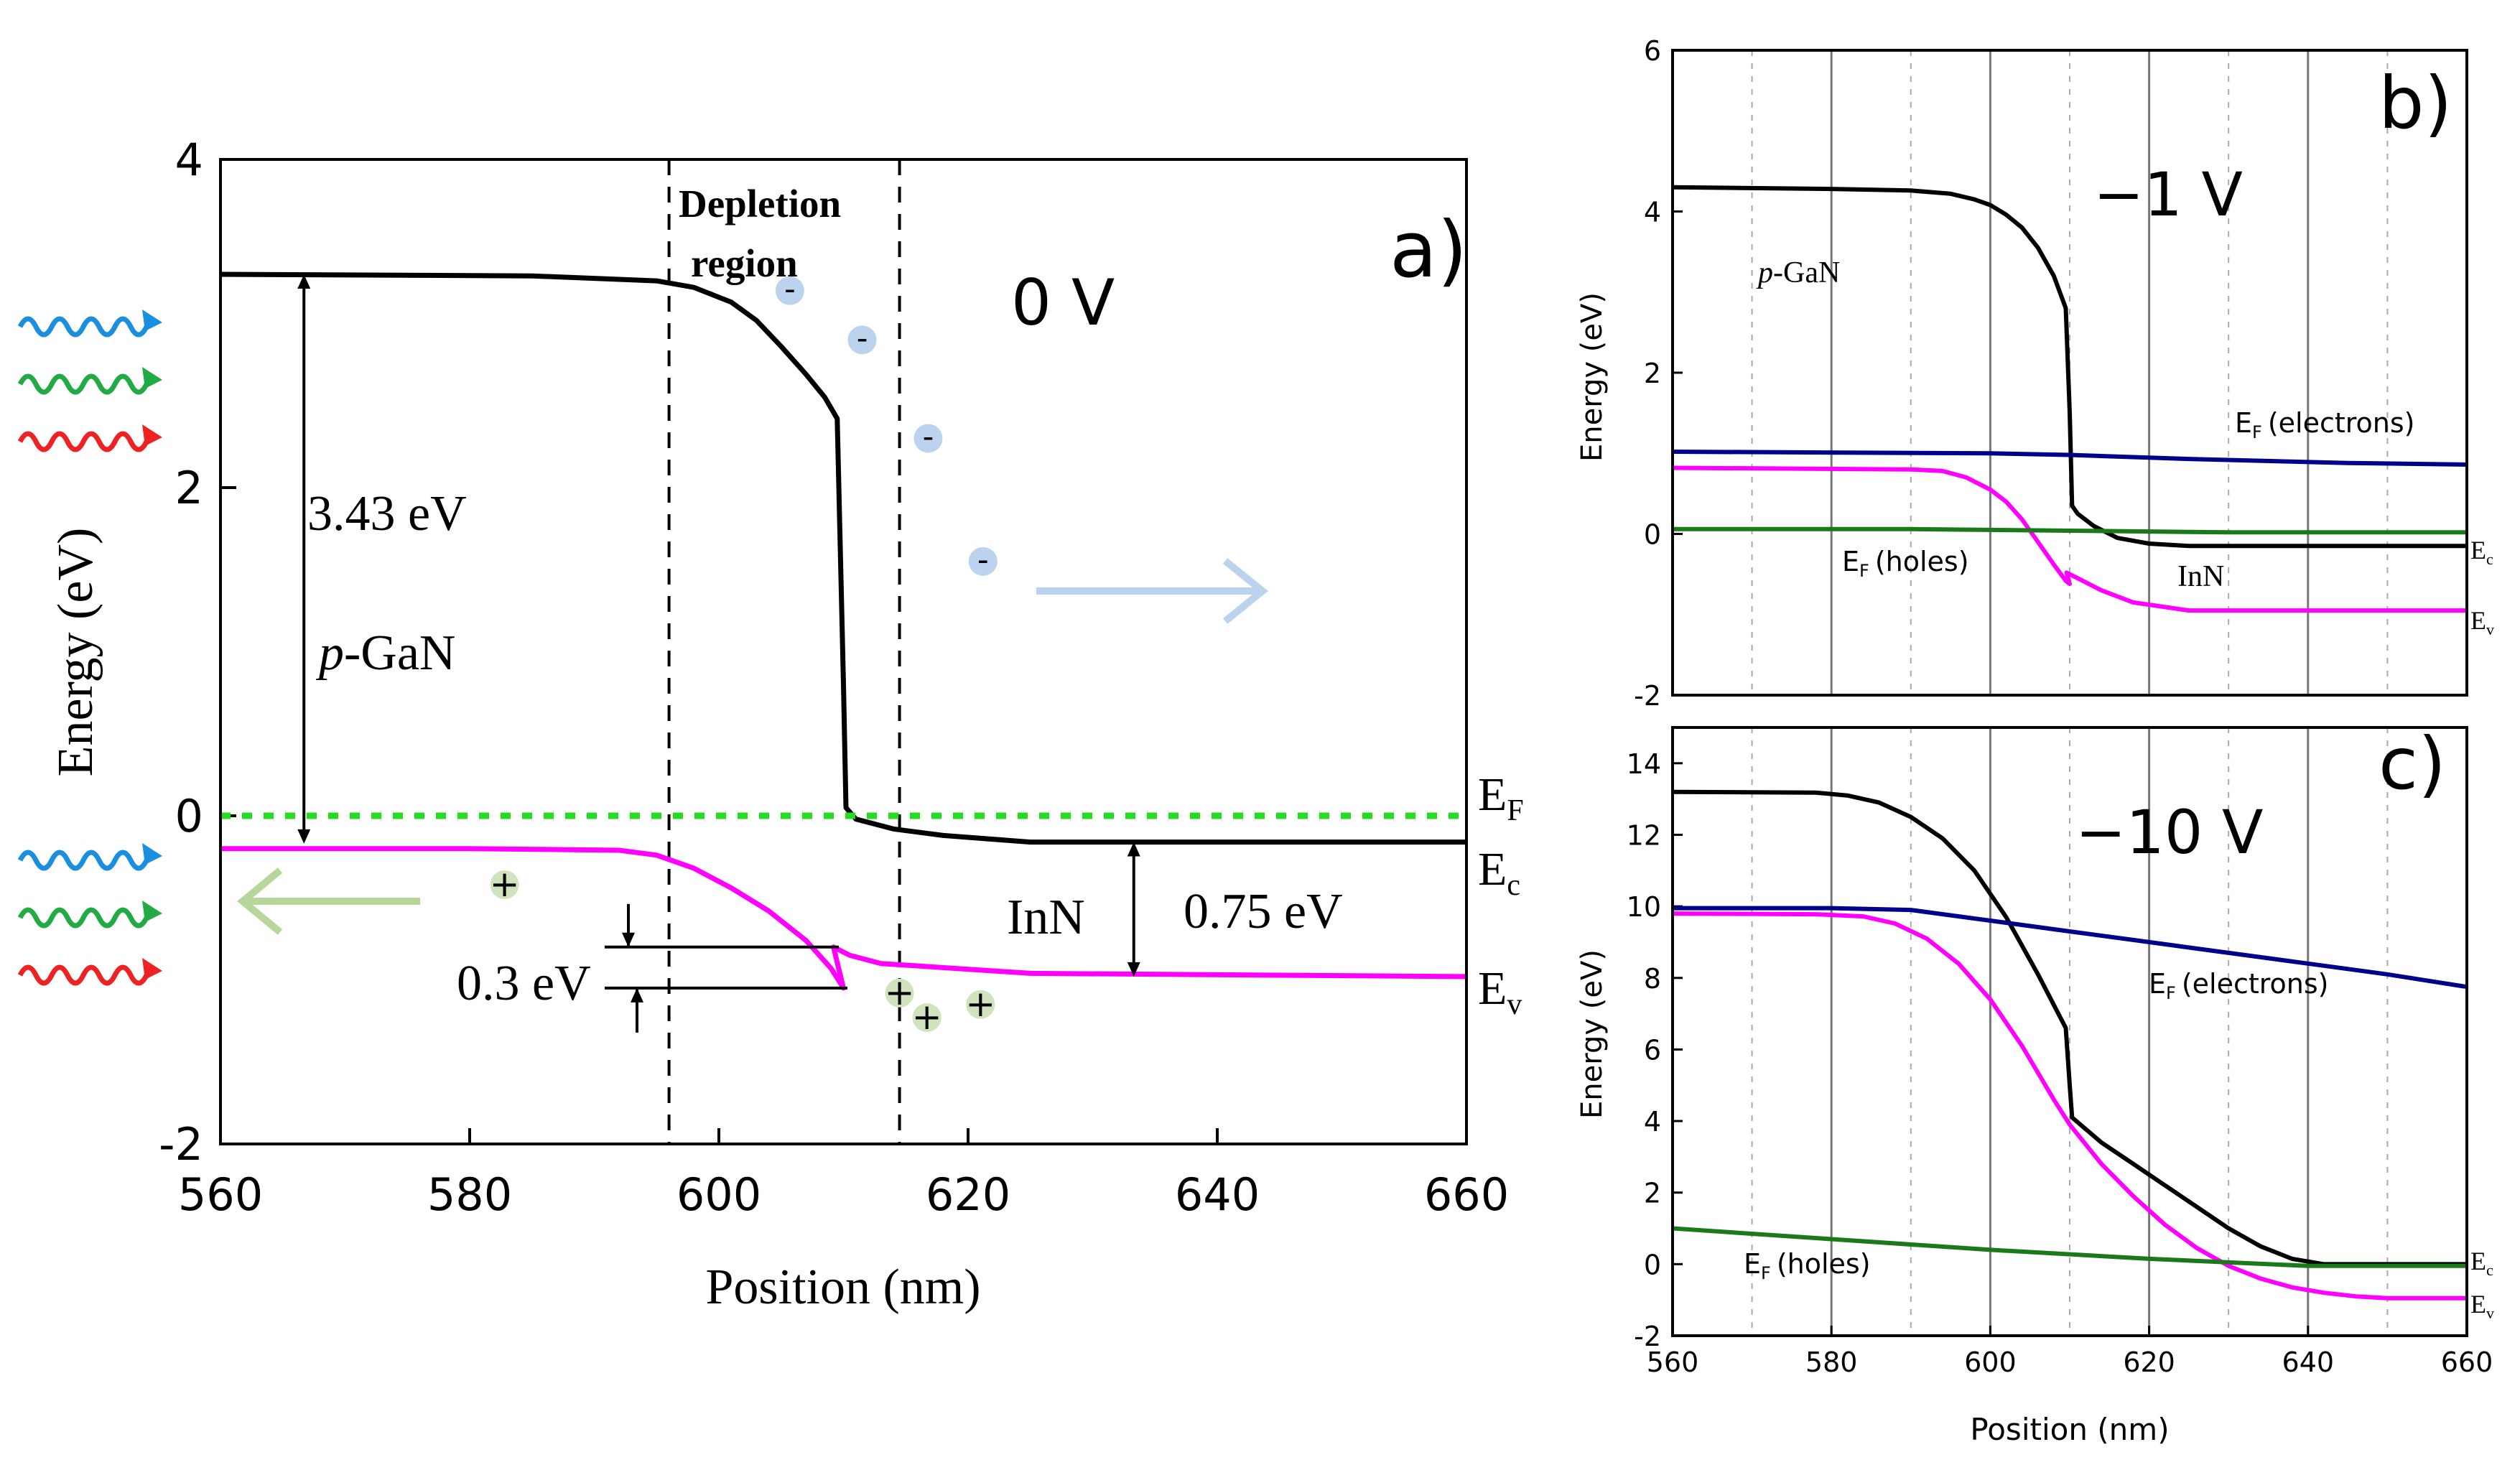 This screenshot has width=2520, height=1470. I want to click on panel-a-xtick-label: 620, so click(968, 1194).